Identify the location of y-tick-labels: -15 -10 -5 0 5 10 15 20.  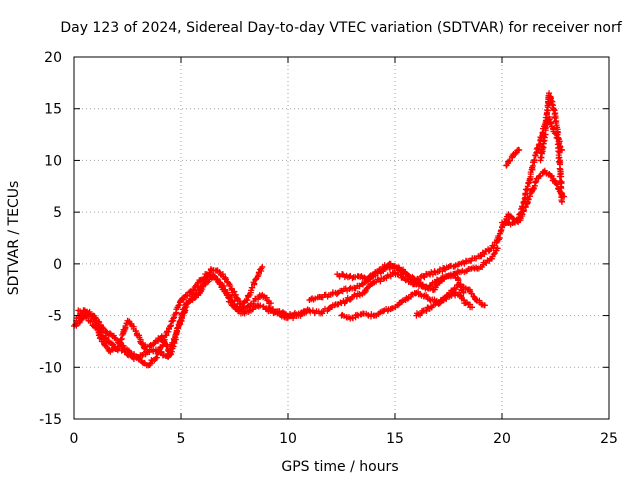
(50, 239).